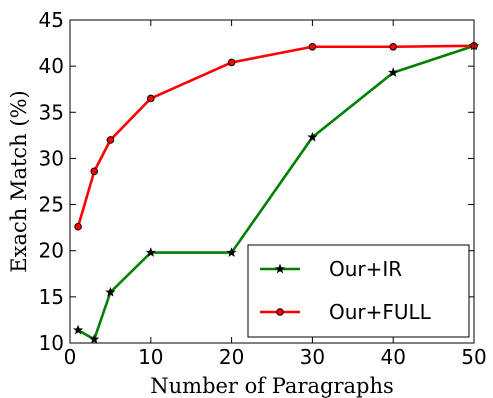 The width and height of the screenshot is (493, 398). Describe the element at coordinates (272, 386) in the screenshot. I see `x-axis-title: Number of Paragraphs` at that location.